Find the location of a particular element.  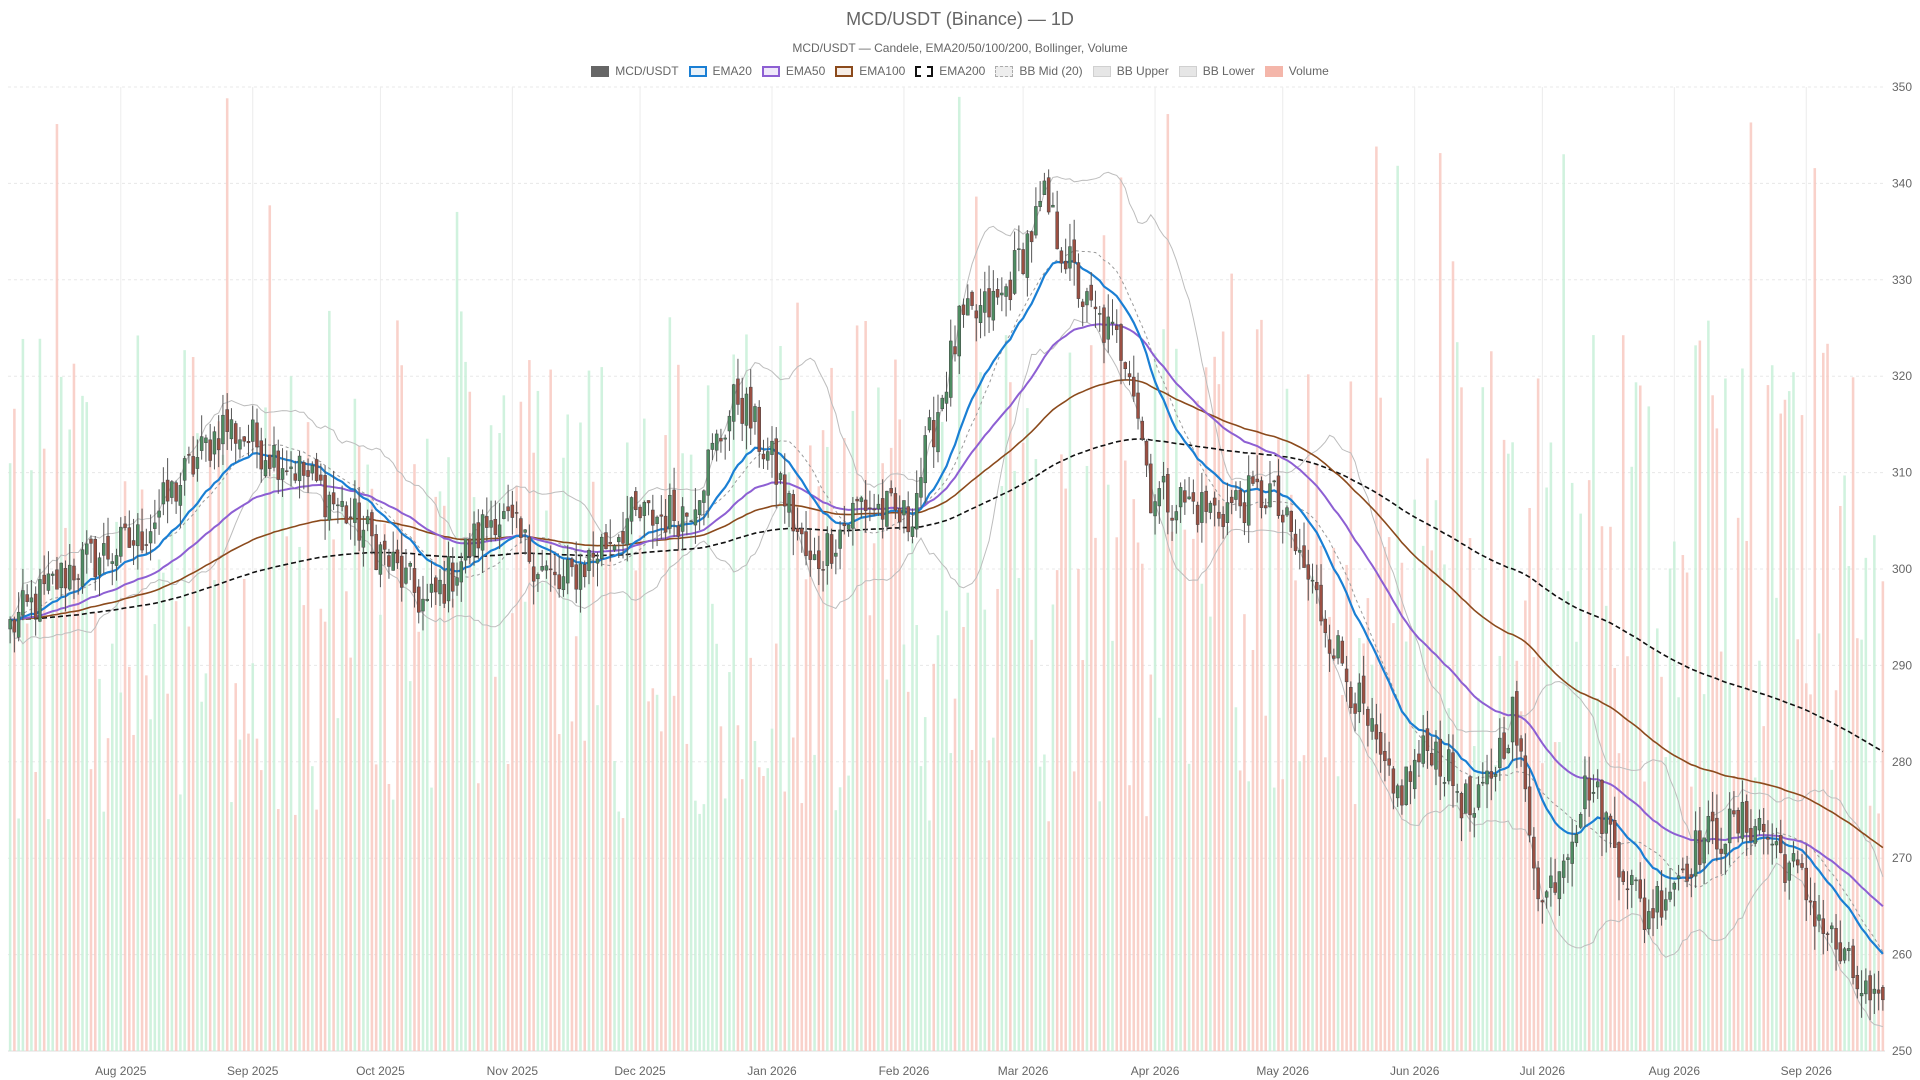

legend-item: EMA20 is located at coordinates (720, 71).